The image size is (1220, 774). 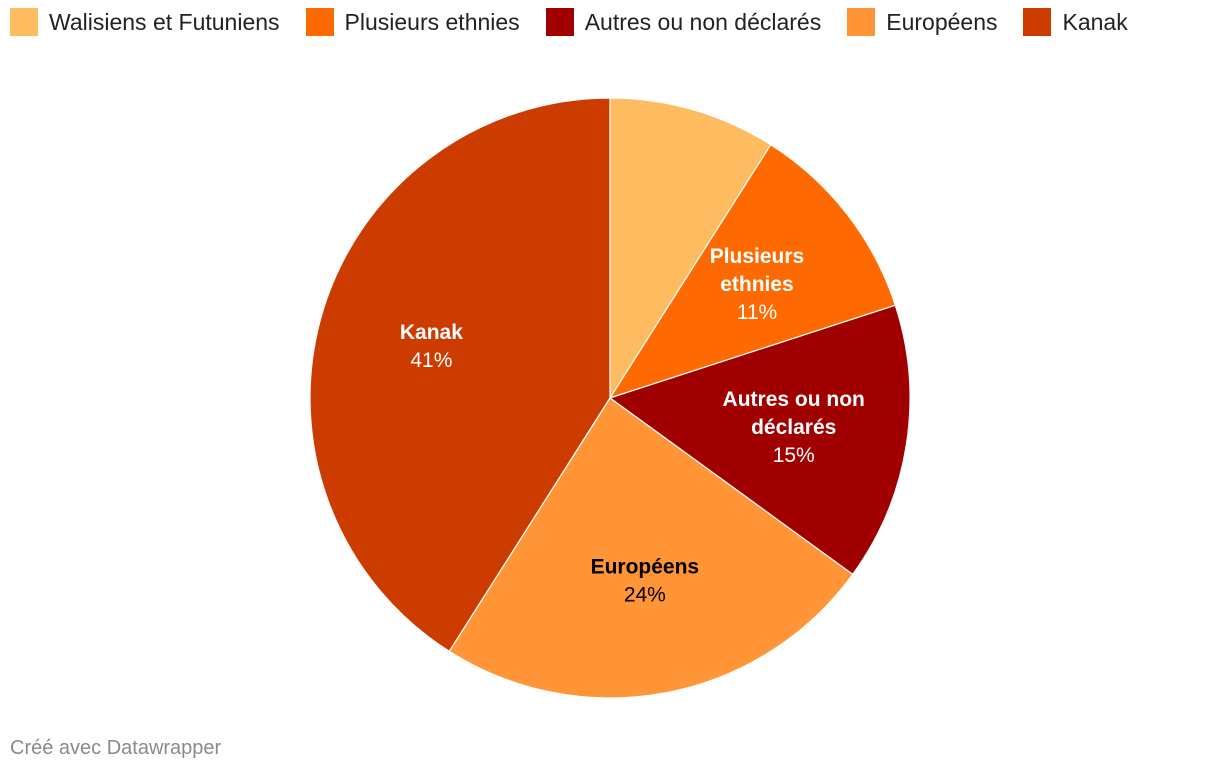 I want to click on slice-label-value: 41%, so click(x=431, y=360).